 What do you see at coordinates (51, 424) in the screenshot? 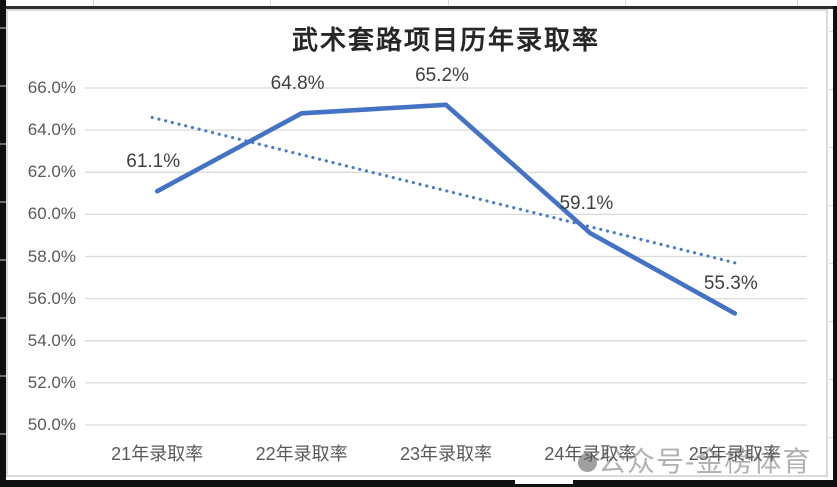
I see `y-axis-tick-label: 50.0%` at bounding box center [51, 424].